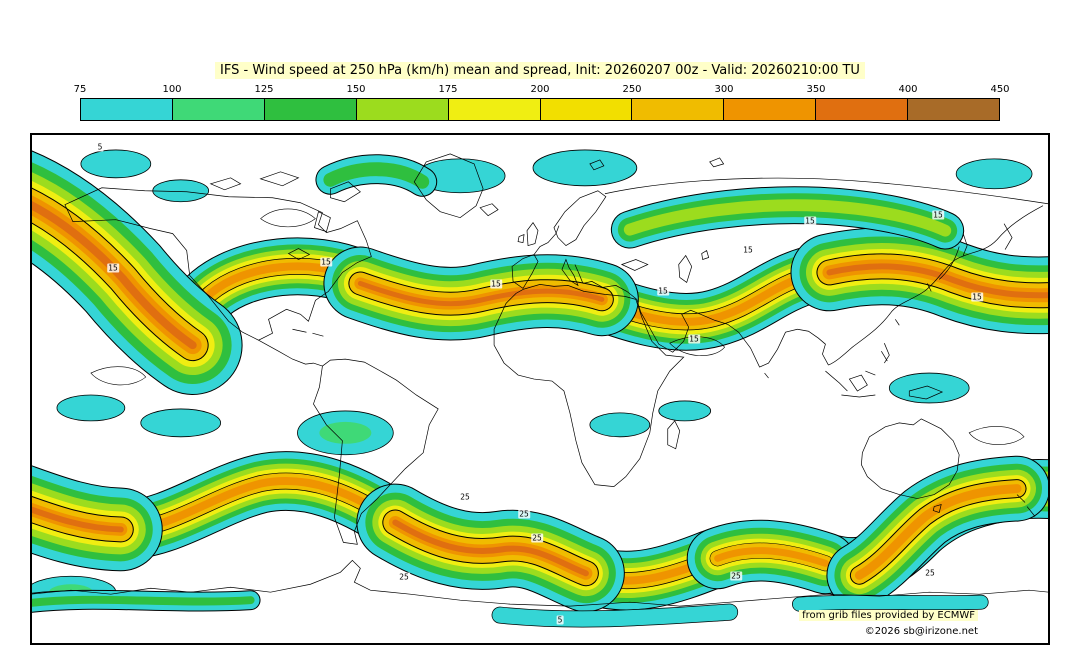  What do you see at coordinates (80, 89) in the screenshot?
I see `colorbar-tick: 75` at bounding box center [80, 89].